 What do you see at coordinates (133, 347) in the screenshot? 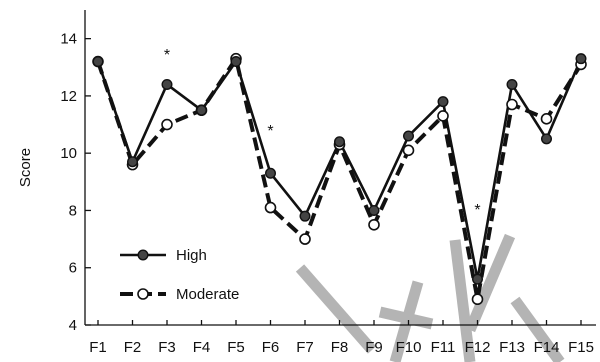
I see `x-tick-label: F2` at bounding box center [133, 347].